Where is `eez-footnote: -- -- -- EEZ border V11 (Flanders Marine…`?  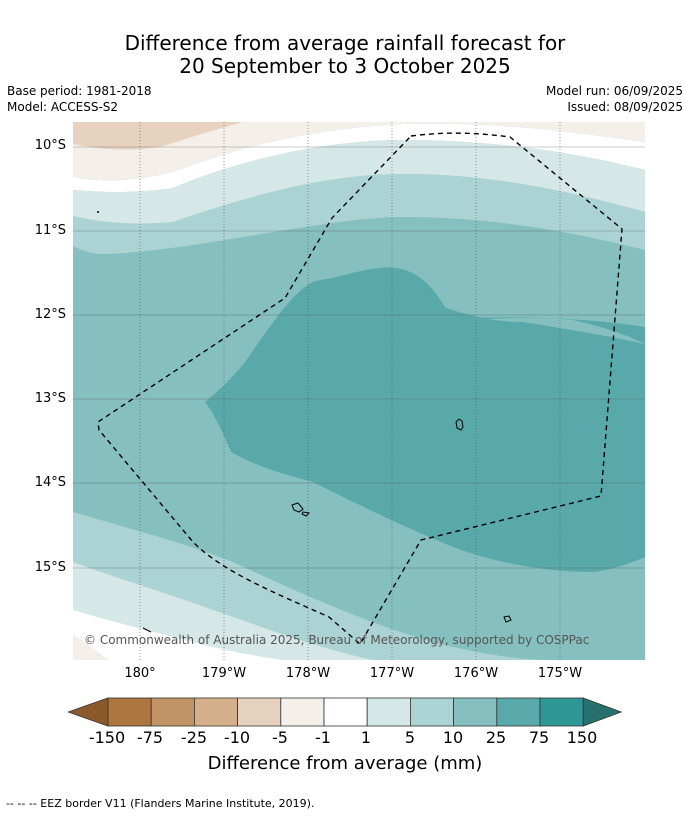 eez-footnote: -- -- -- EEZ border V11 (Flanders Marine… is located at coordinates (160, 803).